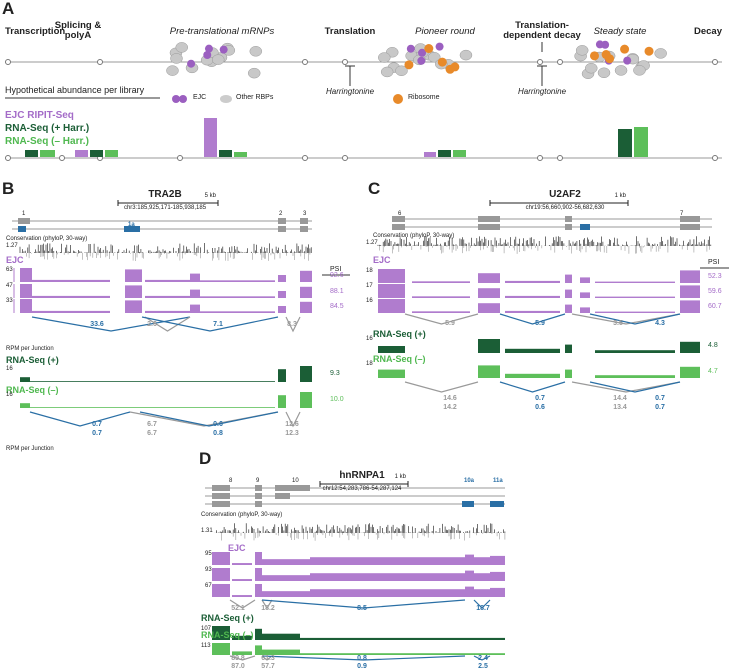  Describe the element at coordinates (565, 208) in the screenshot. I see `label: chr19:56,660,902-56,682,630` at that location.